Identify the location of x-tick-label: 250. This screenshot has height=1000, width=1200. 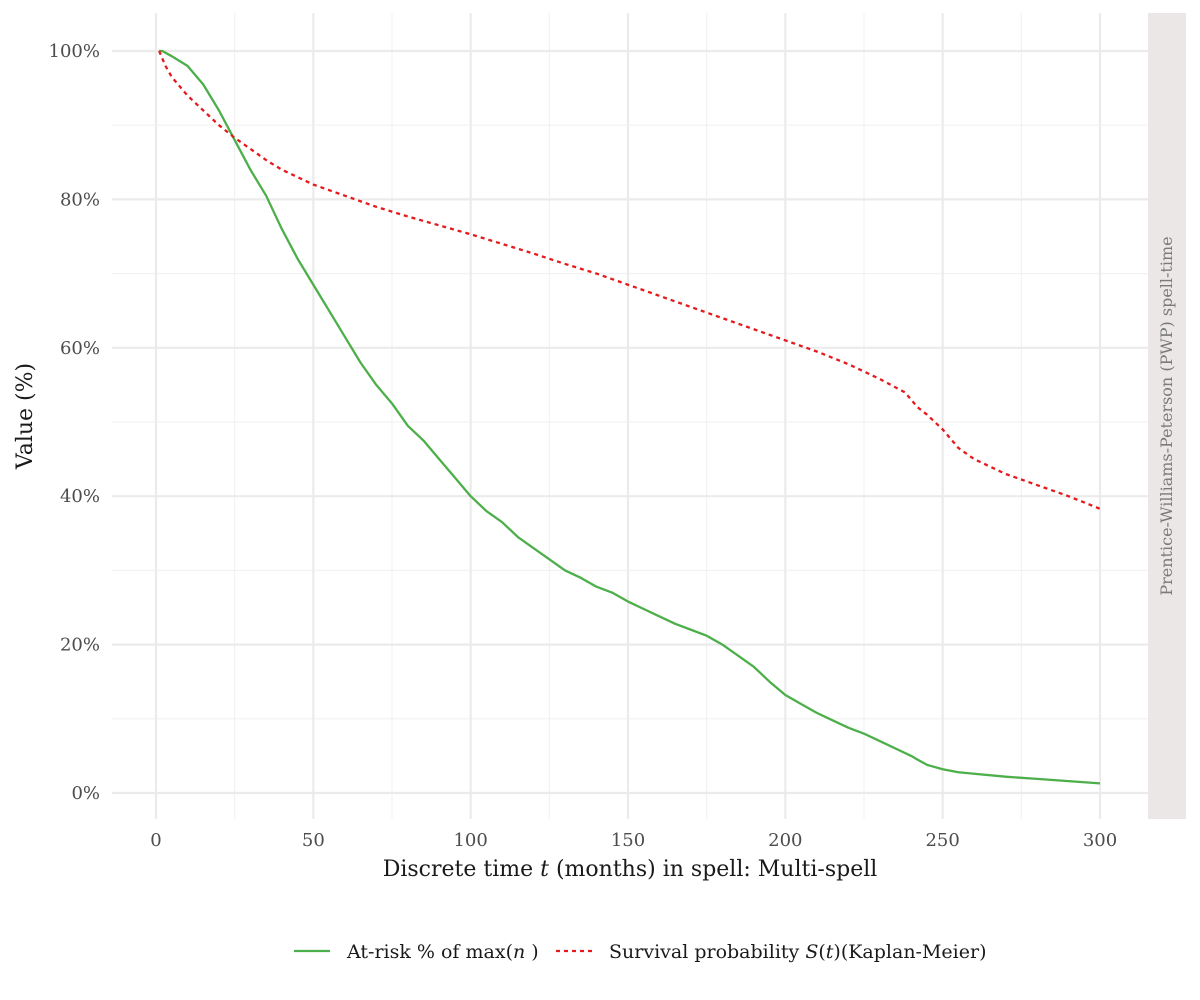
(942, 840).